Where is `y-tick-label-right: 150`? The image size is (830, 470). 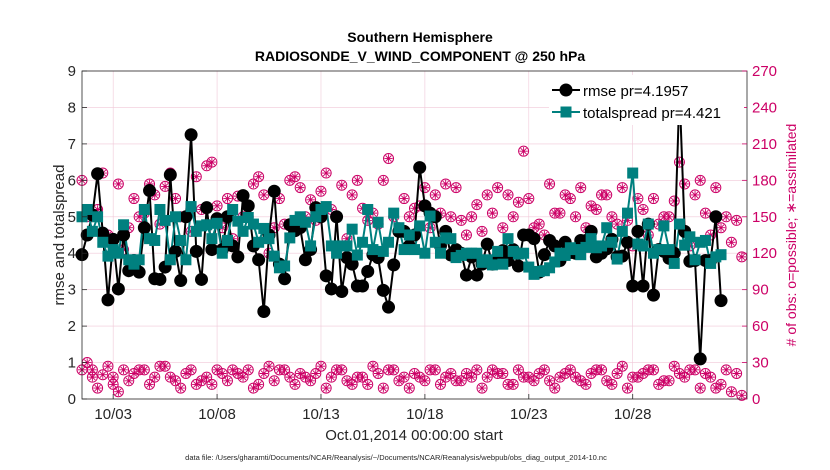 y-tick-label-right: 150 is located at coordinates (764, 217).